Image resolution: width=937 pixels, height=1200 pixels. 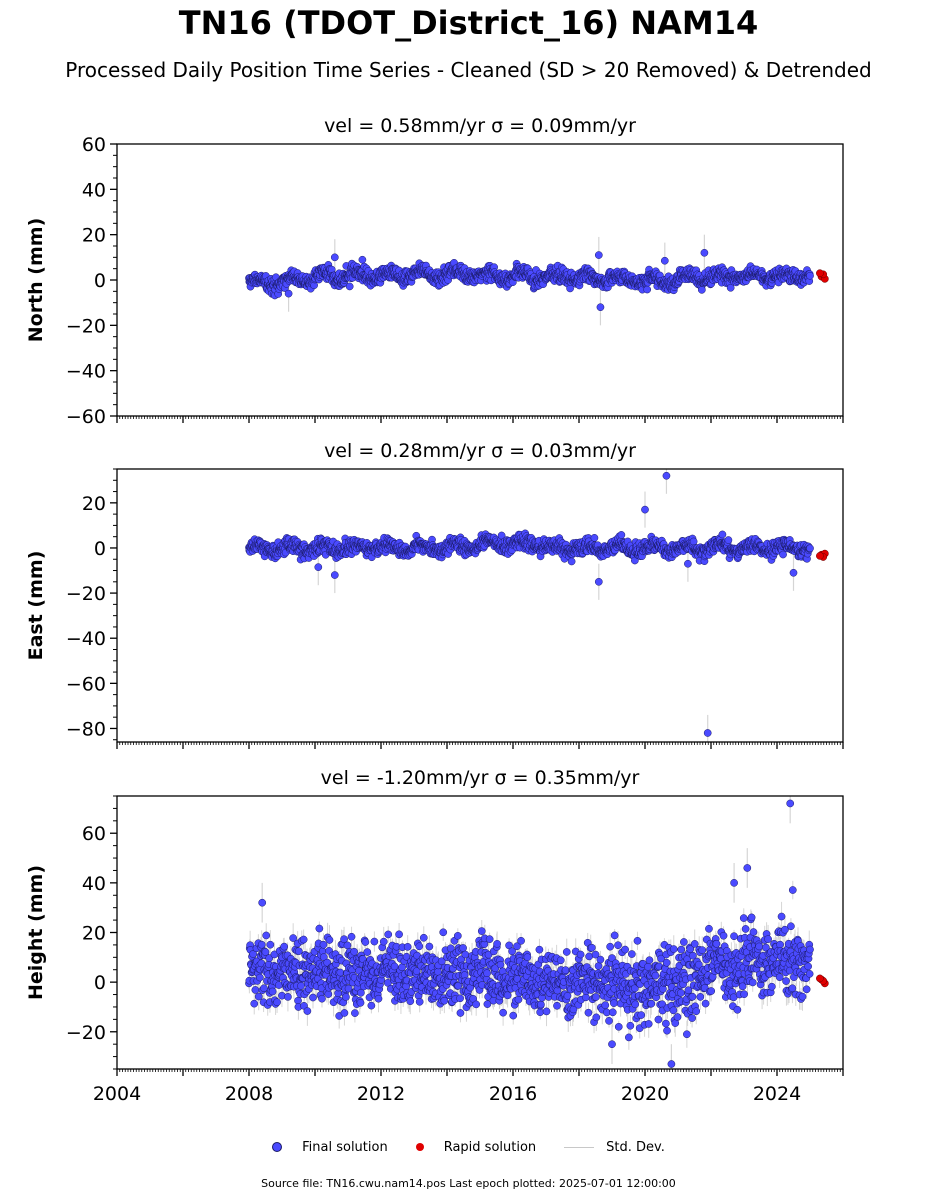 What do you see at coordinates (480, 451) in the screenshot?
I see `panel-title: vel = 0.28mm/yr σ = 0.03mm/yr` at bounding box center [480, 451].